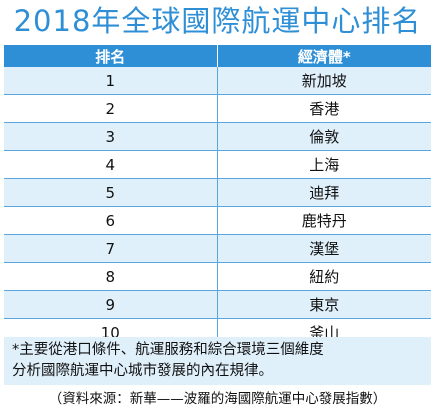 This screenshot has width=435, height=414. What do you see at coordinates (110, 304) in the screenshot?
I see `rank-cell: 9` at bounding box center [110, 304].